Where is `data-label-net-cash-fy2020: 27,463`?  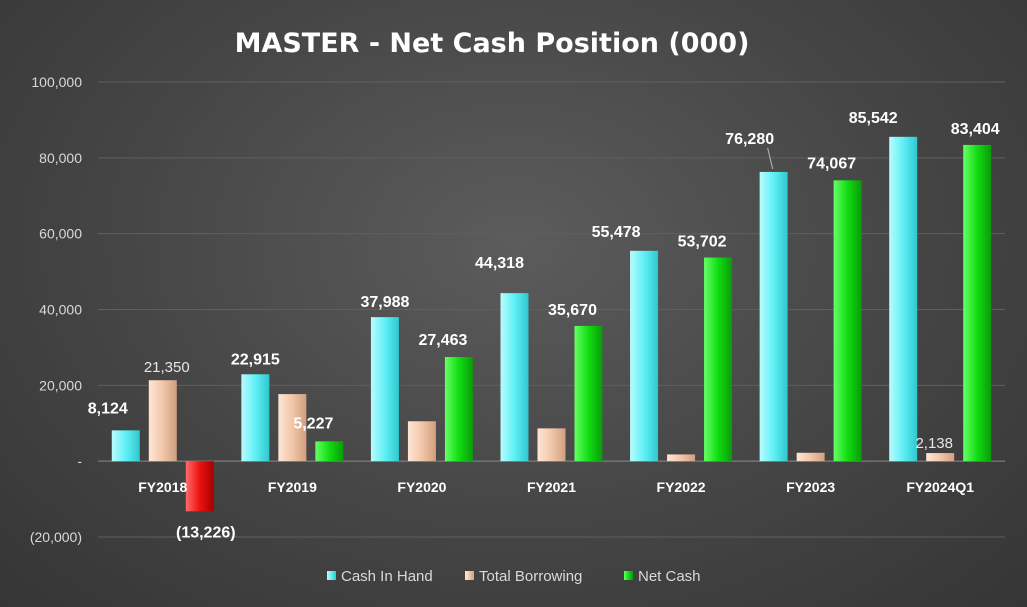
data-label-net-cash-fy2020: 27,463 is located at coordinates (442, 340).